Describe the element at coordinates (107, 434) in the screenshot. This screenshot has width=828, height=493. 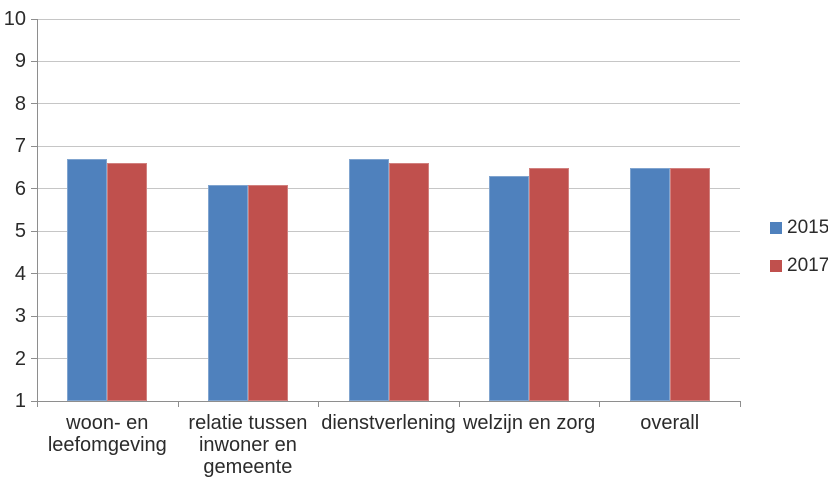
I see `x-axis-category-label: woon- en leefomgeving` at that location.